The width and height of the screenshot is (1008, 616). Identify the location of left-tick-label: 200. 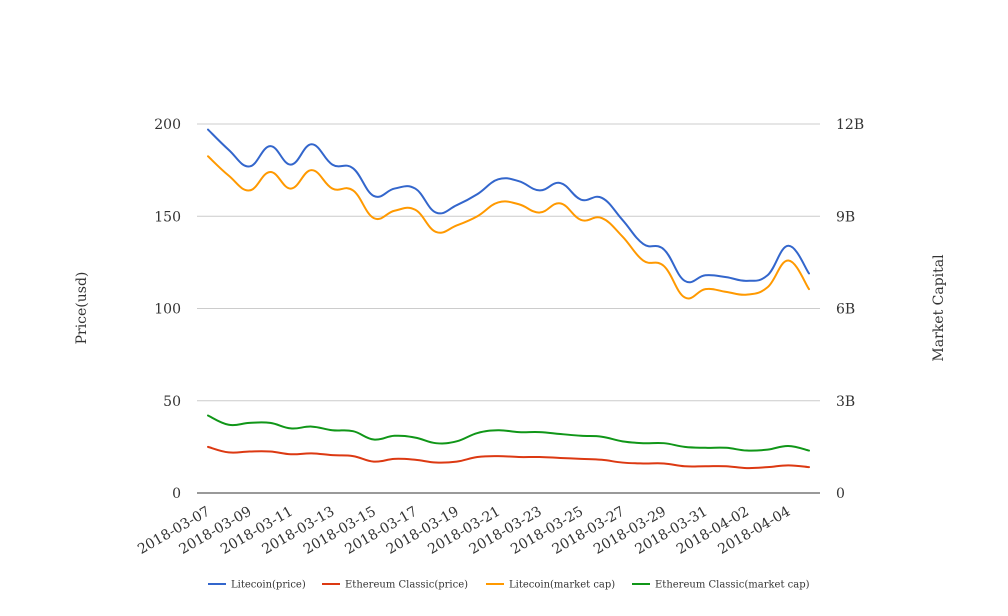
(167, 125).